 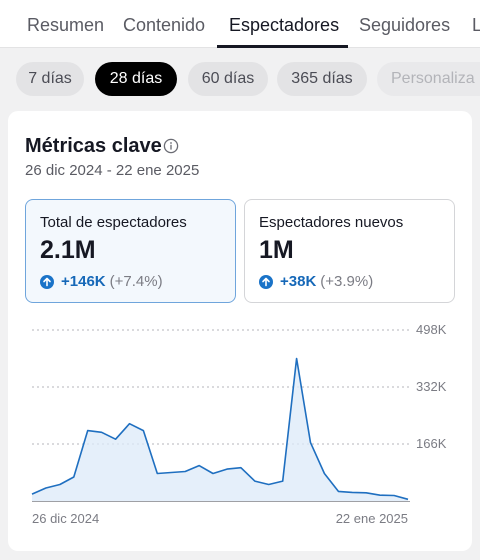 I want to click on metric-change: +38K (+3.9%), so click(x=316, y=281).